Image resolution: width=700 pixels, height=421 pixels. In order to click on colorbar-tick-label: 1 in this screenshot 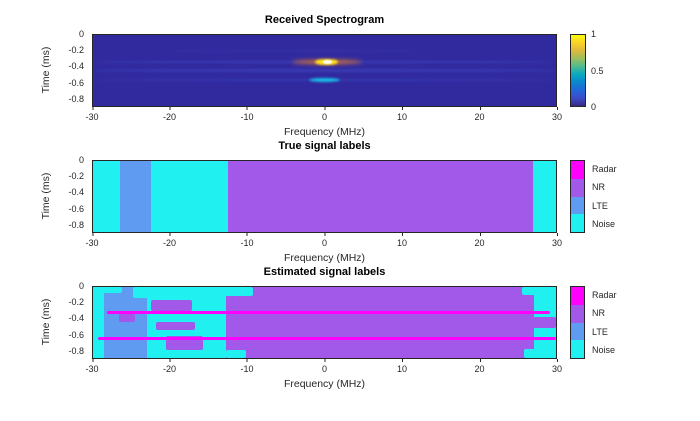, I will do `click(594, 34)`.